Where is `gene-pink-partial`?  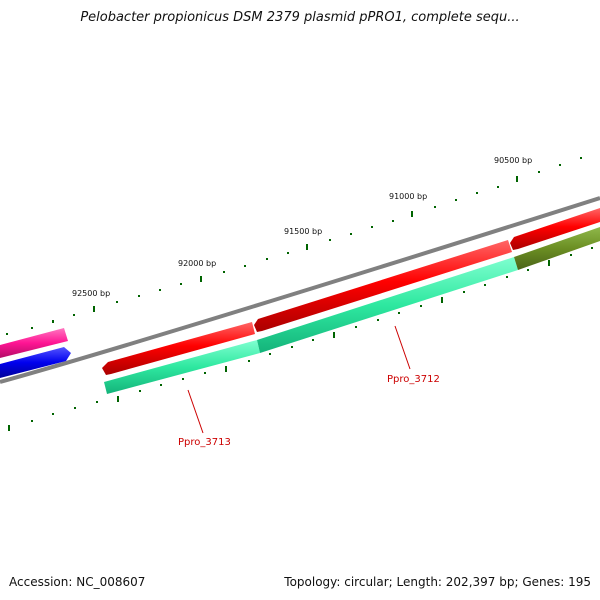
gene-pink-partial is located at coordinates (34, 343).